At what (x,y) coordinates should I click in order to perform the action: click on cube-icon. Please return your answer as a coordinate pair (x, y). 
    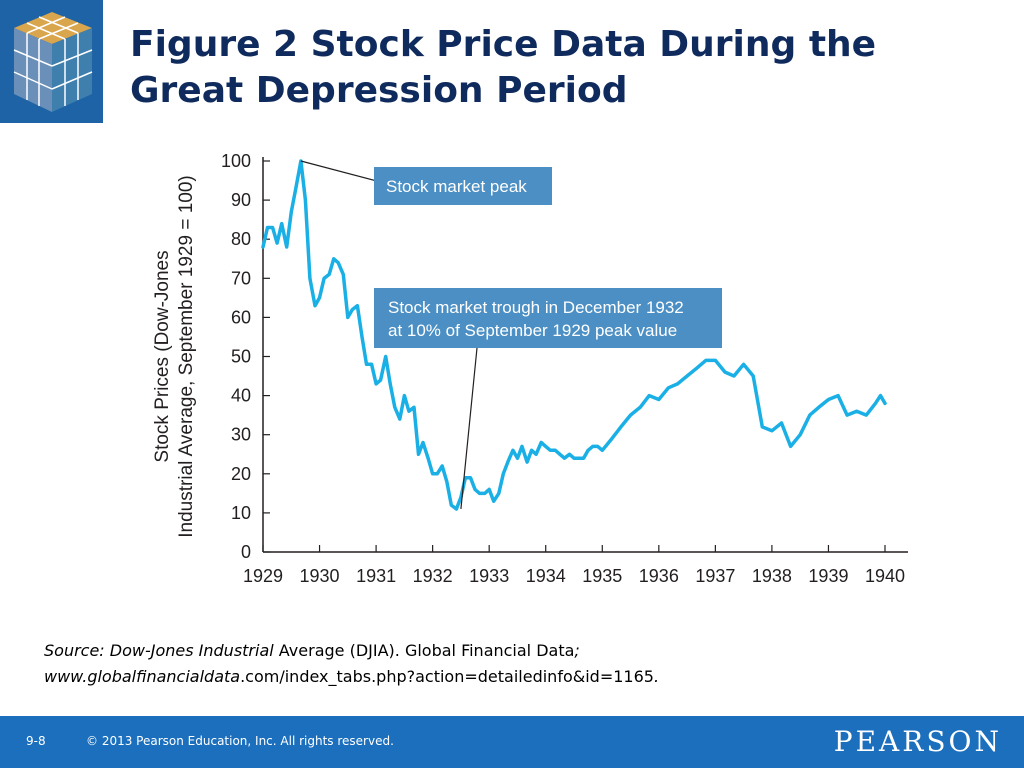
    Looking at the image, I should click on (51, 61).